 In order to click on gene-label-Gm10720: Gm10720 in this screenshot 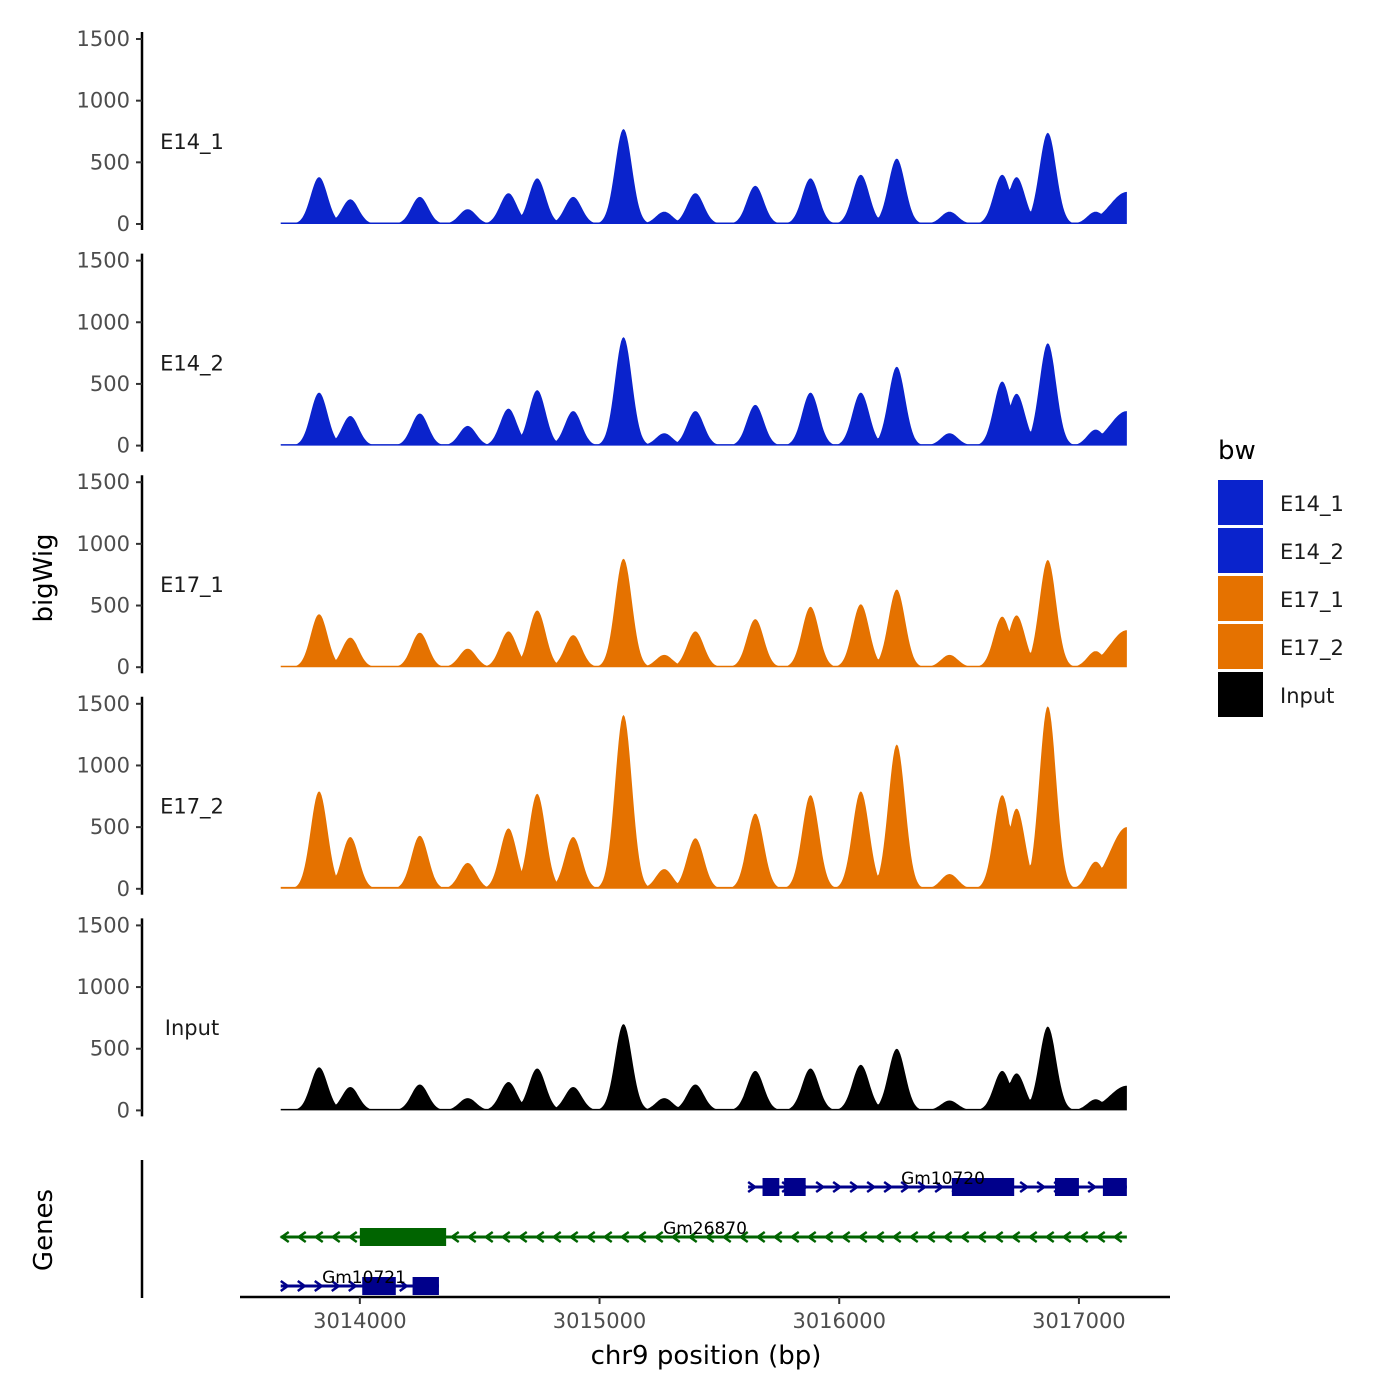, I will do `click(943, 1179)`.